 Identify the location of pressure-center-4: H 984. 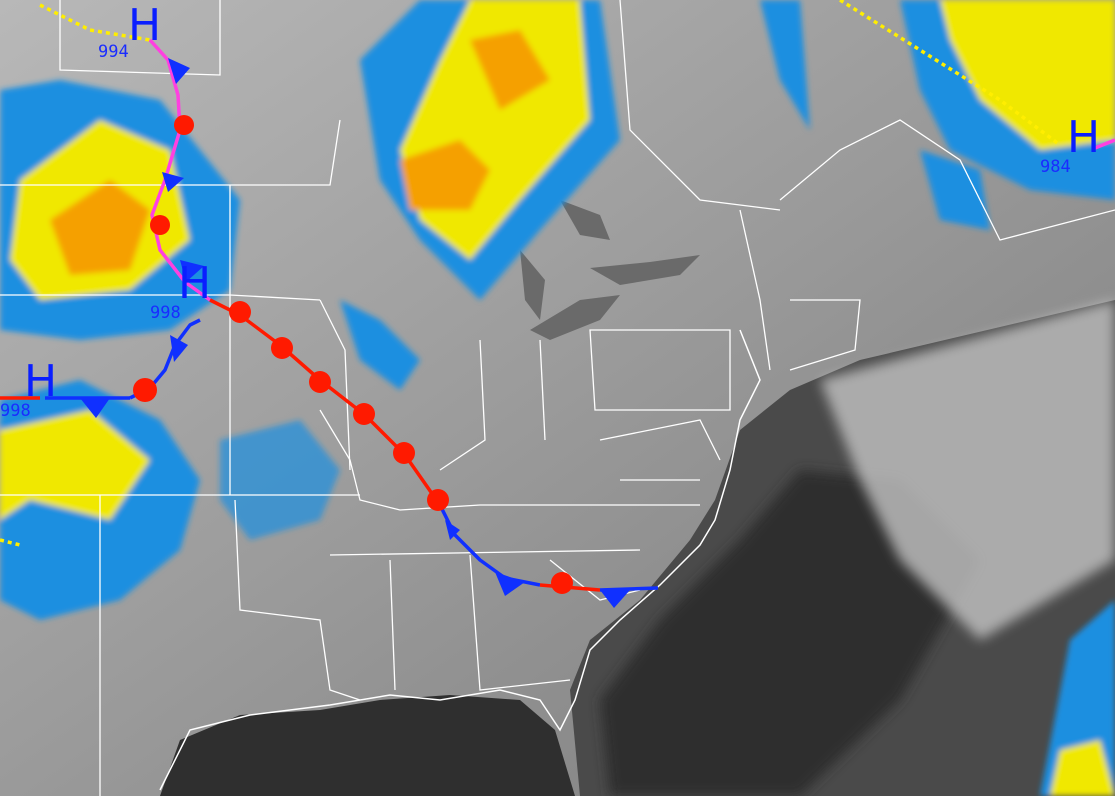
(1070, 144).